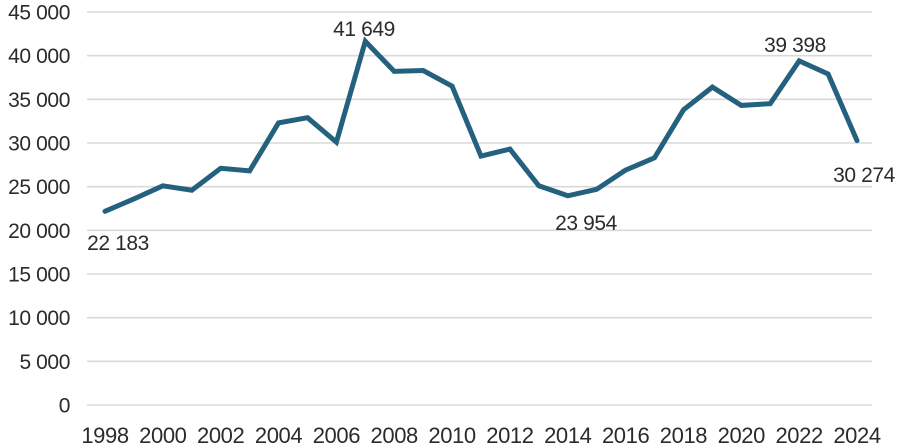 The width and height of the screenshot is (900, 448). I want to click on data-point-label: 23 954, so click(586, 223).